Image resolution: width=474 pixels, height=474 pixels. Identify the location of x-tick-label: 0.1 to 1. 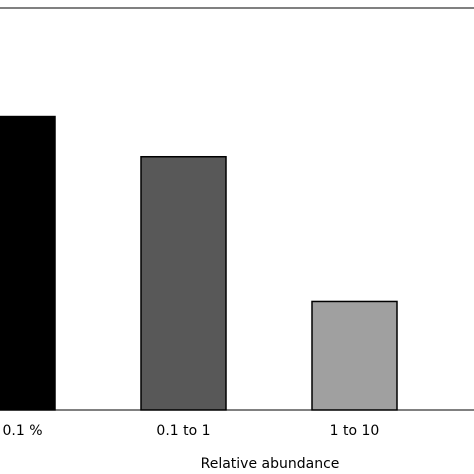
(183, 431).